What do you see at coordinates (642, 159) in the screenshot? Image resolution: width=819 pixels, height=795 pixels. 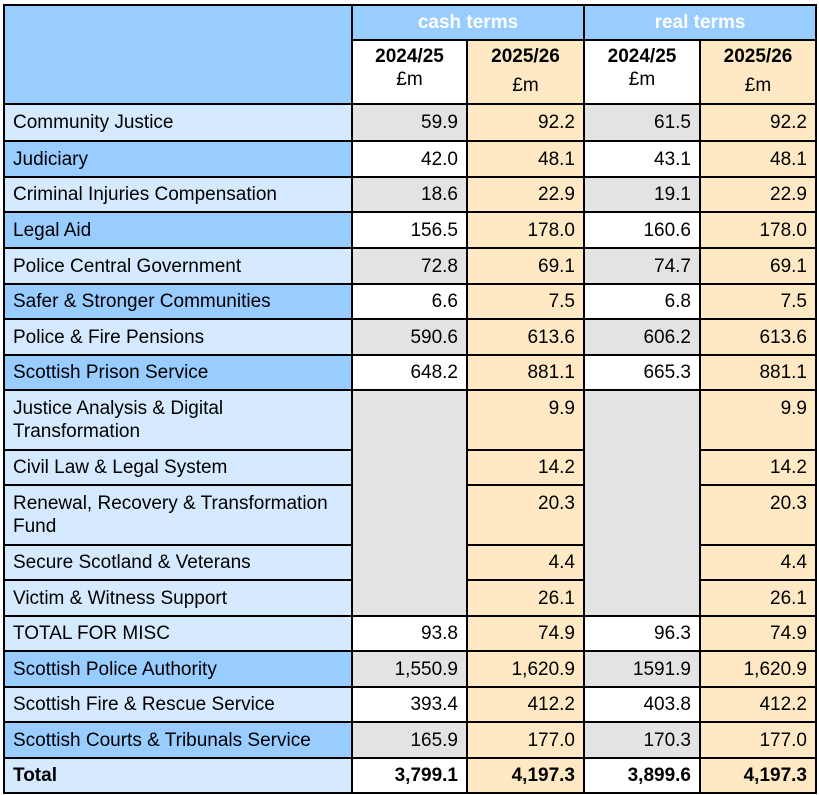 I see `cell: 43.1` at bounding box center [642, 159].